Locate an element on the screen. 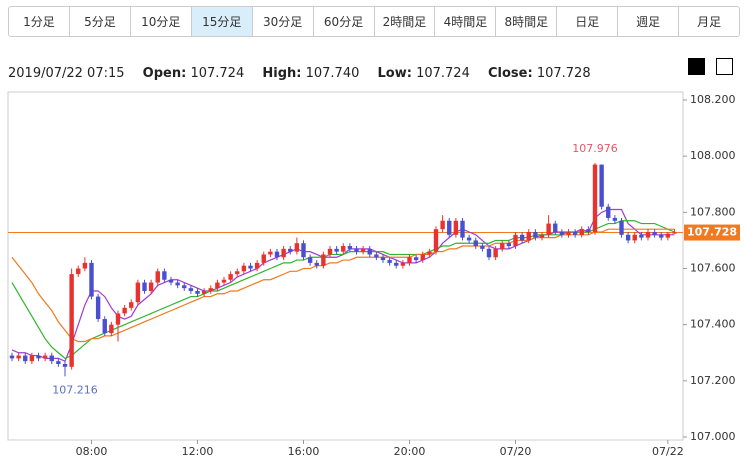  tab: 週足 is located at coordinates (649, 21).